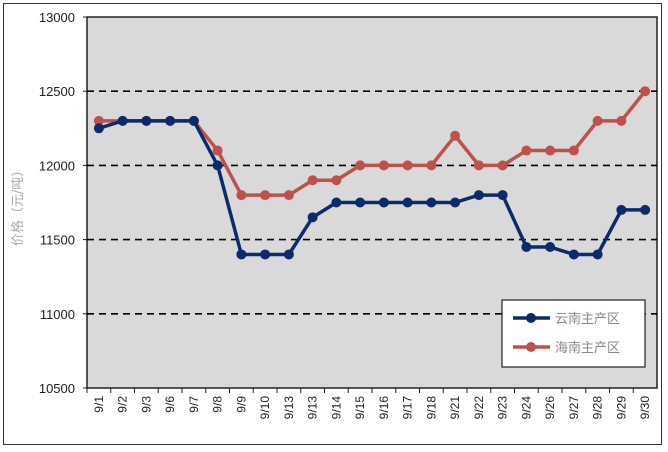 The width and height of the screenshot is (668, 452). Describe the element at coordinates (573, 333) in the screenshot. I see `legend-box` at that location.